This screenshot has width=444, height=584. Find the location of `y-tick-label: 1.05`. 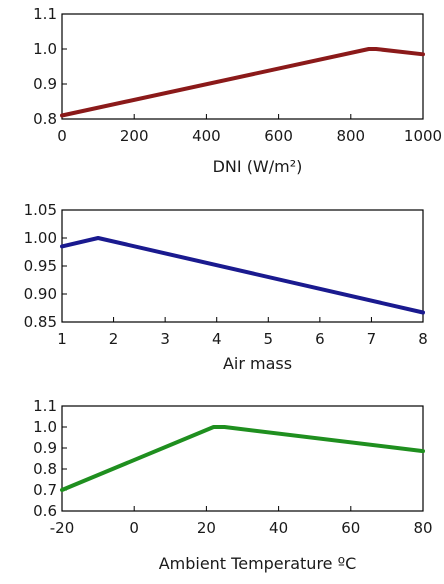

y-tick-label: 1.05 is located at coordinates (40, 210).